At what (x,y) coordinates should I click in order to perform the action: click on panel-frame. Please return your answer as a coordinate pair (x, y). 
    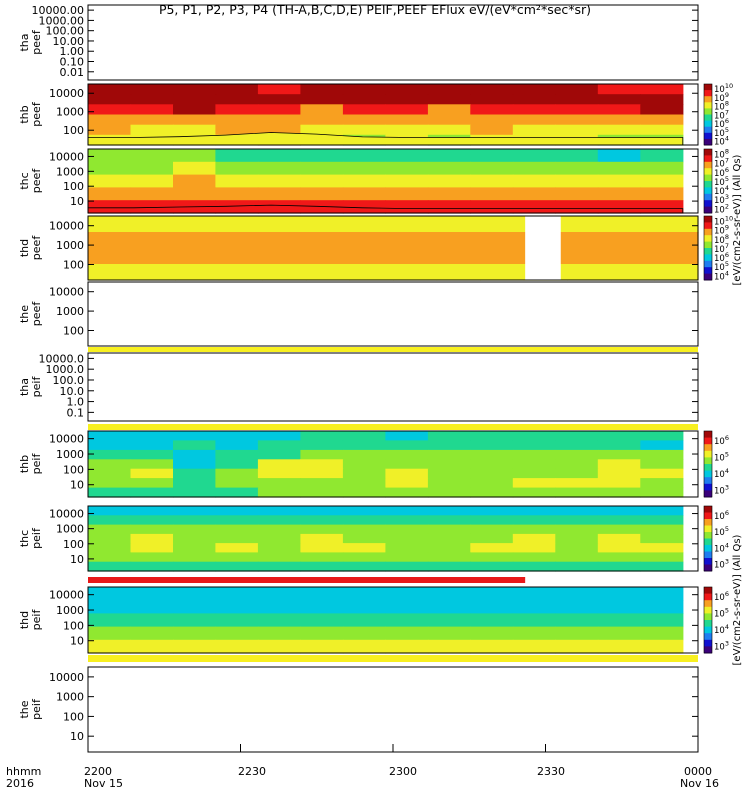
    Looking at the image, I should click on (393, 620).